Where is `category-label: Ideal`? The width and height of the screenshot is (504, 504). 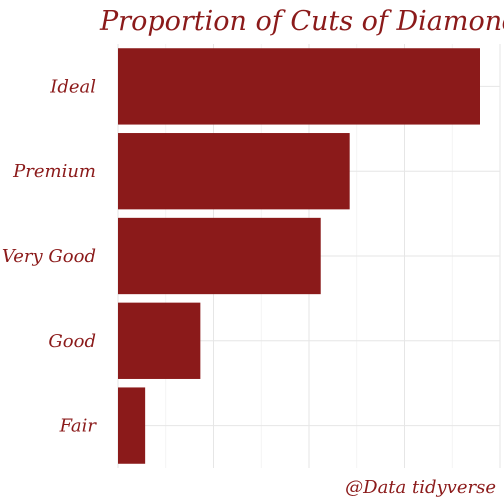
category-label: Ideal is located at coordinates (72, 86).